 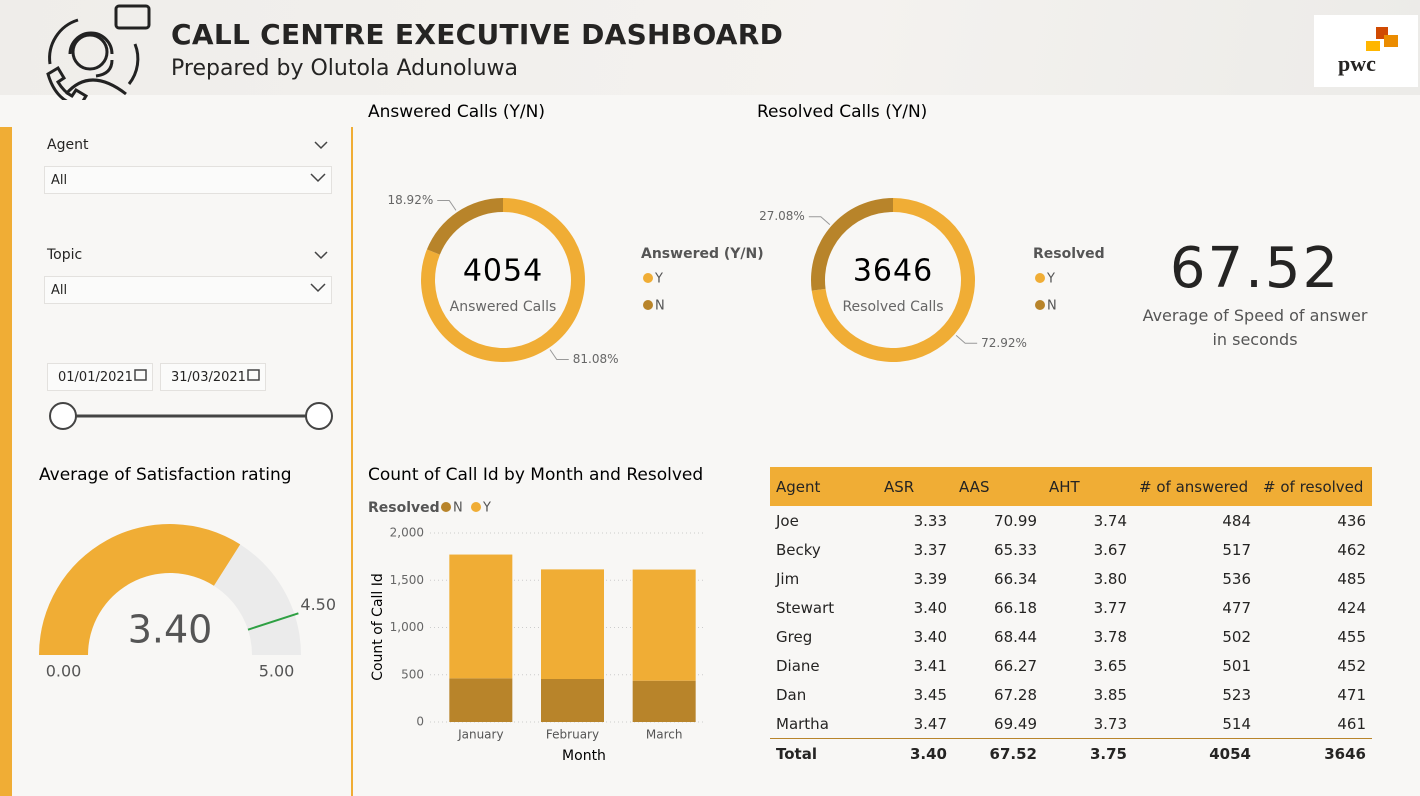 I want to click on cell: 462, so click(x=1351, y=549).